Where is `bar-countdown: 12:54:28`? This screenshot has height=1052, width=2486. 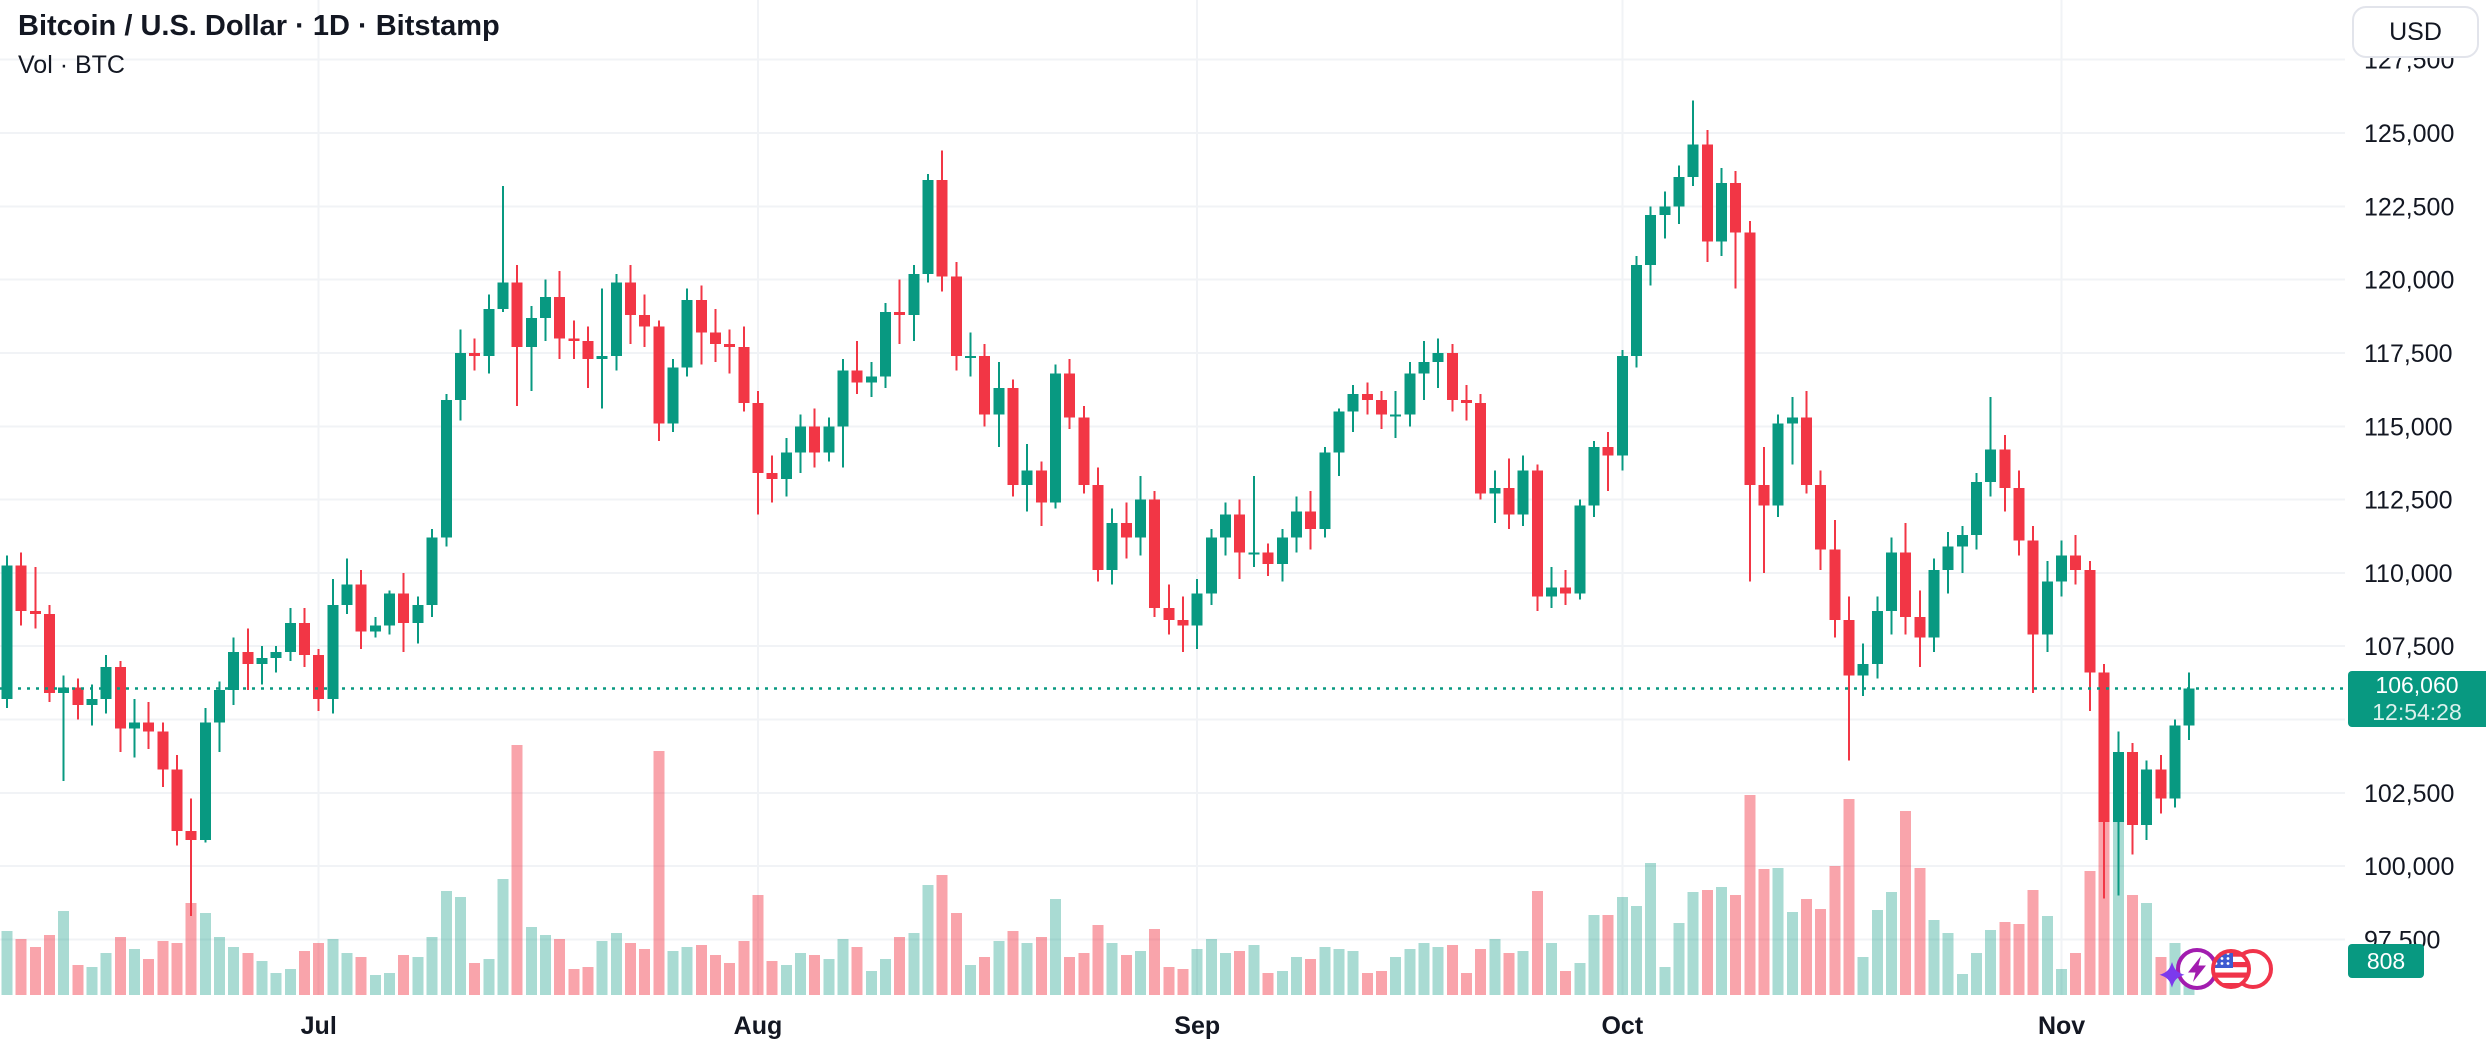
bar-countdown: 12:54:28 is located at coordinates (2417, 712).